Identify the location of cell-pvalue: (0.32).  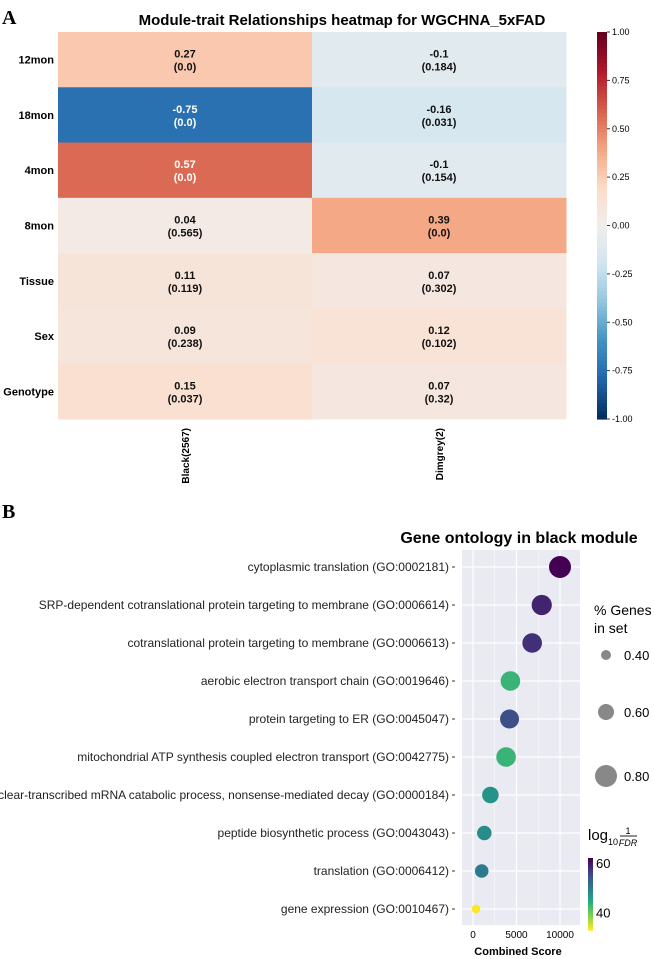
(439, 399).